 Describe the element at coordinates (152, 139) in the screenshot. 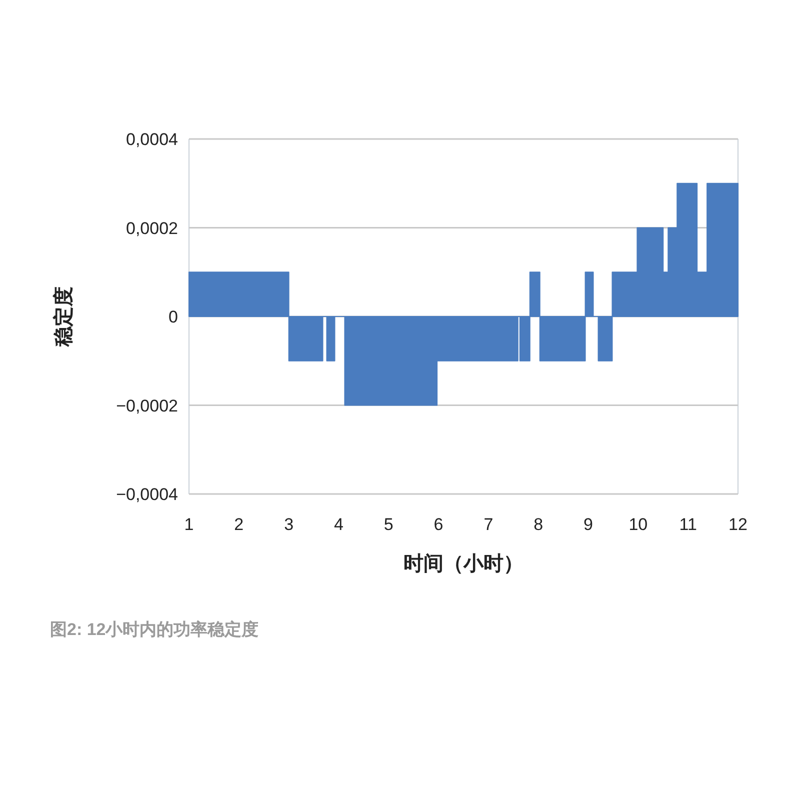

I see `y-tick-label: 0,0004` at that location.